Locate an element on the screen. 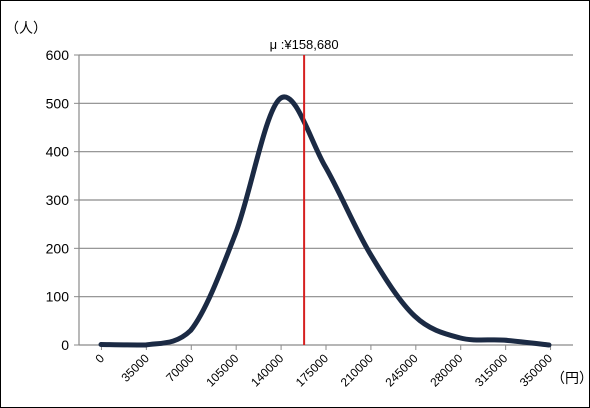  x-tick-label-9: 315000 is located at coordinates (491, 370).